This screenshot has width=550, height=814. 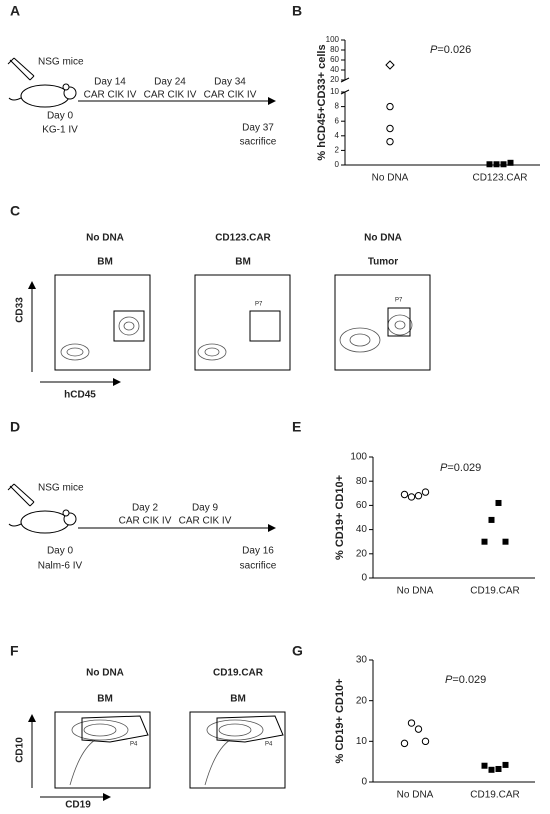 I want to click on y-tick-label: 30, so click(x=362, y=660).